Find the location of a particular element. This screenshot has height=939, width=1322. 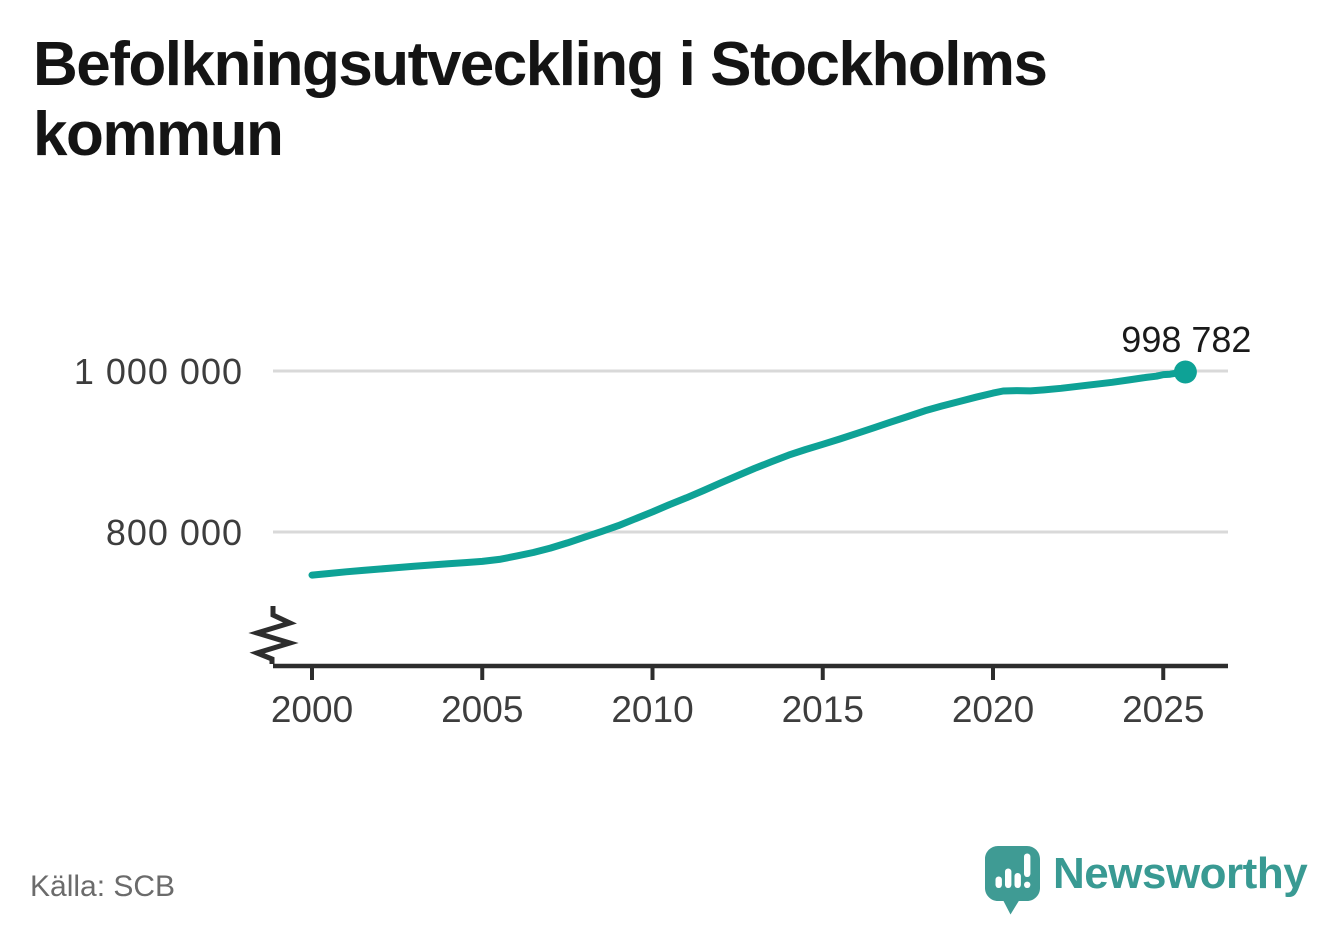

speech-bubble-shape is located at coordinates (1012, 880).